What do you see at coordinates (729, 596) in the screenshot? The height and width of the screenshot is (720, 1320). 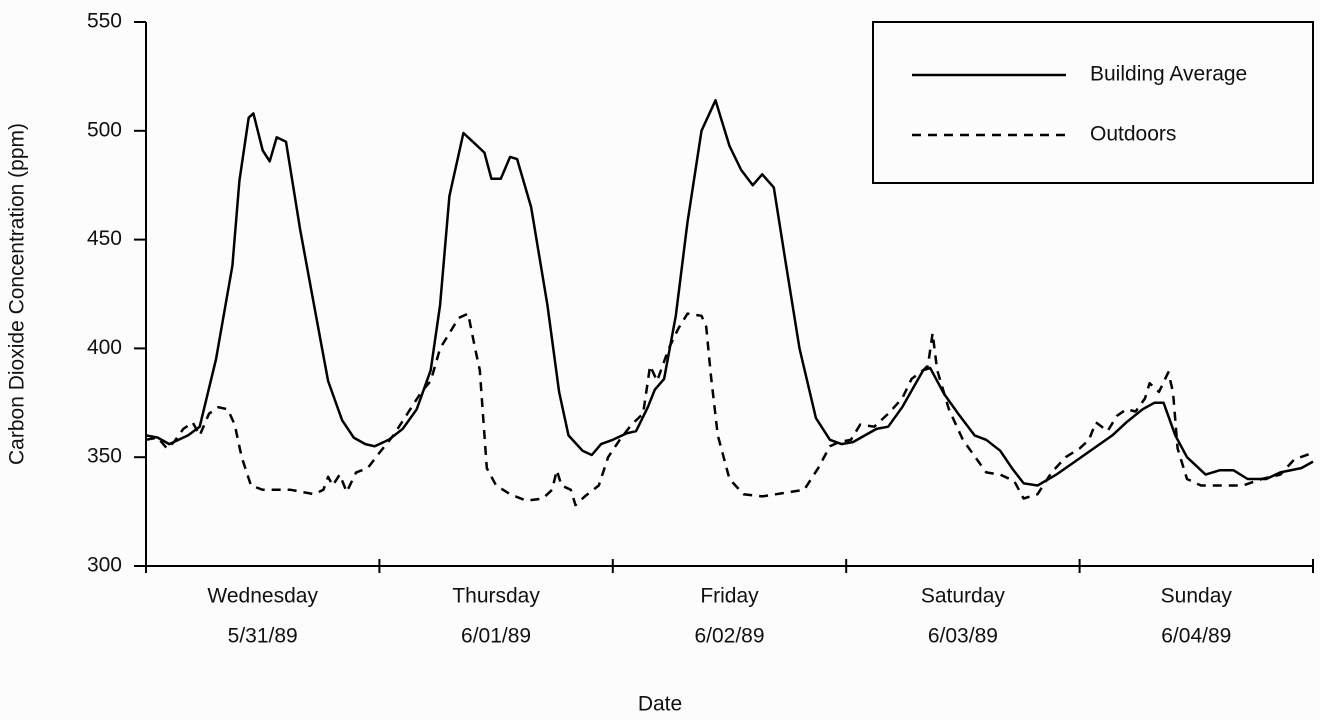 I see `x-category-label: Friday` at bounding box center [729, 596].